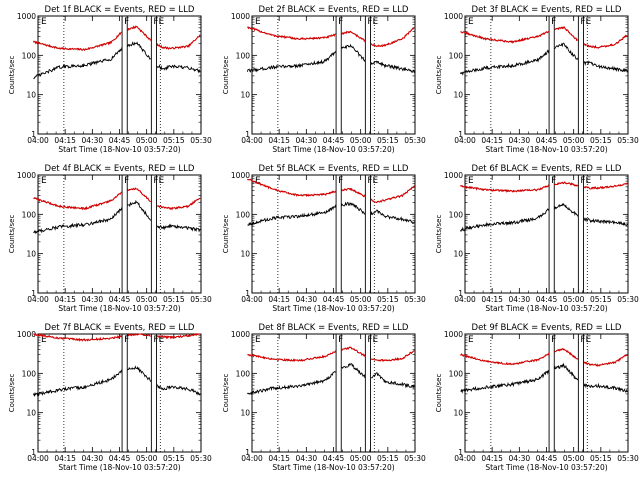 The width and height of the screenshot is (640, 480). Describe the element at coordinates (334, 328) in the screenshot. I see `panel-title: Det 8f BLACK = Events, RED = LLD` at that location.